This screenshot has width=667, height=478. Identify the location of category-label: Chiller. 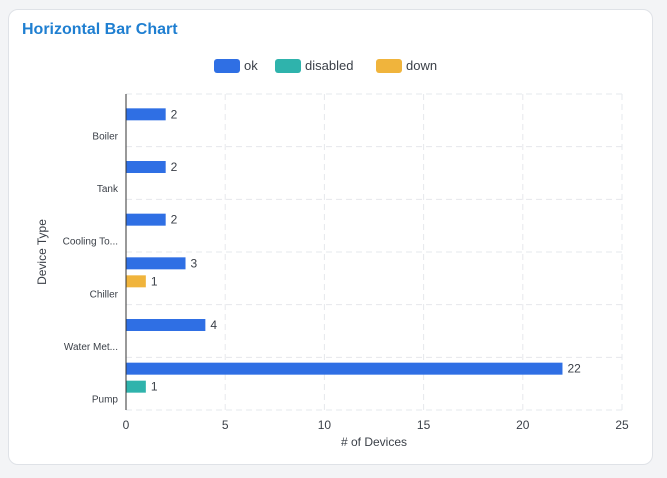
(104, 294).